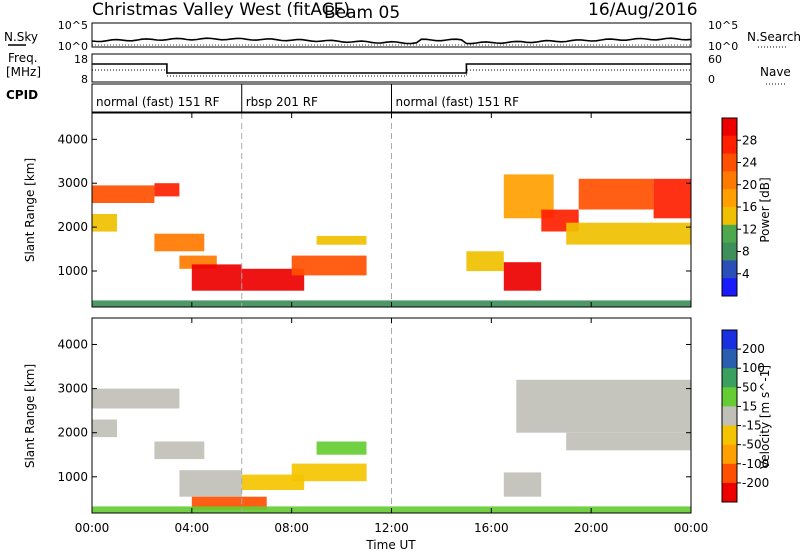  Describe the element at coordinates (391, 73) in the screenshot. I see `nave-line` at that location.